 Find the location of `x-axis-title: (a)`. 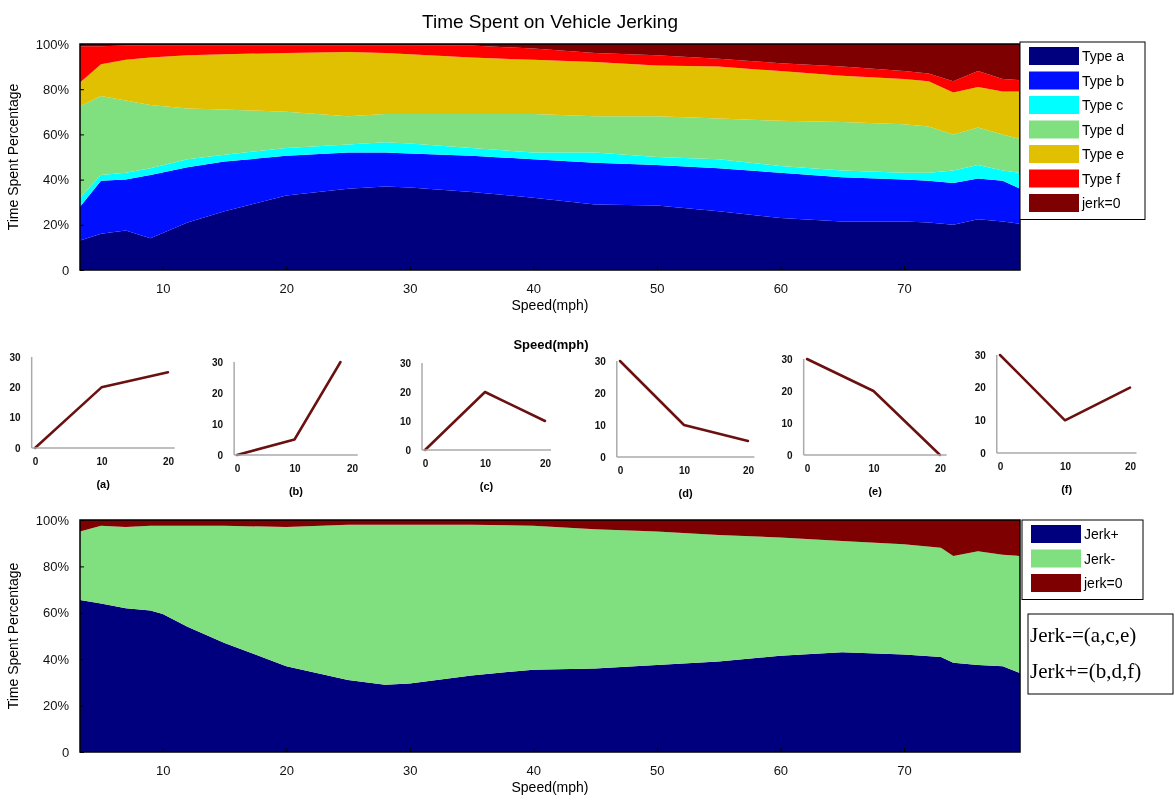

x-axis-title: (a) is located at coordinates (103, 484).